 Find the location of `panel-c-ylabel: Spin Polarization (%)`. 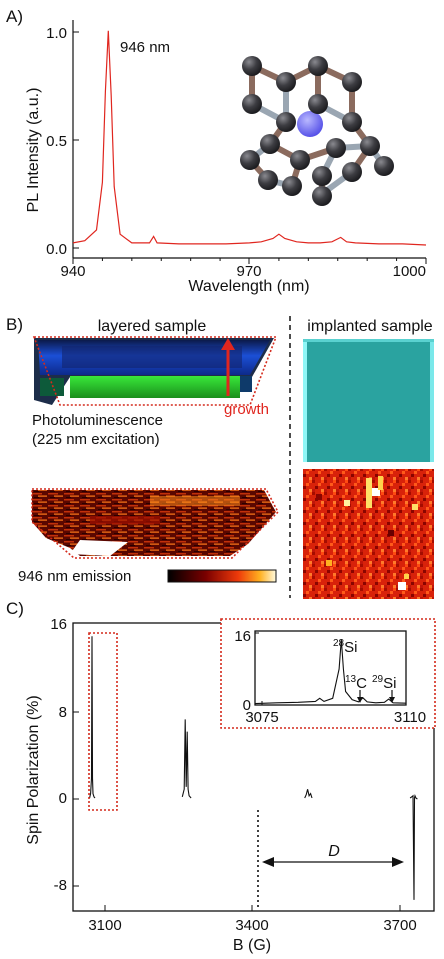

panel-c-ylabel: Spin Polarization (%) is located at coordinates (33, 769).